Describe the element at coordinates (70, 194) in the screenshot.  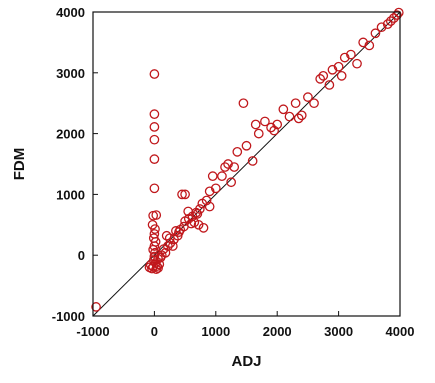
I see `y-tick-label: 1000` at that location.